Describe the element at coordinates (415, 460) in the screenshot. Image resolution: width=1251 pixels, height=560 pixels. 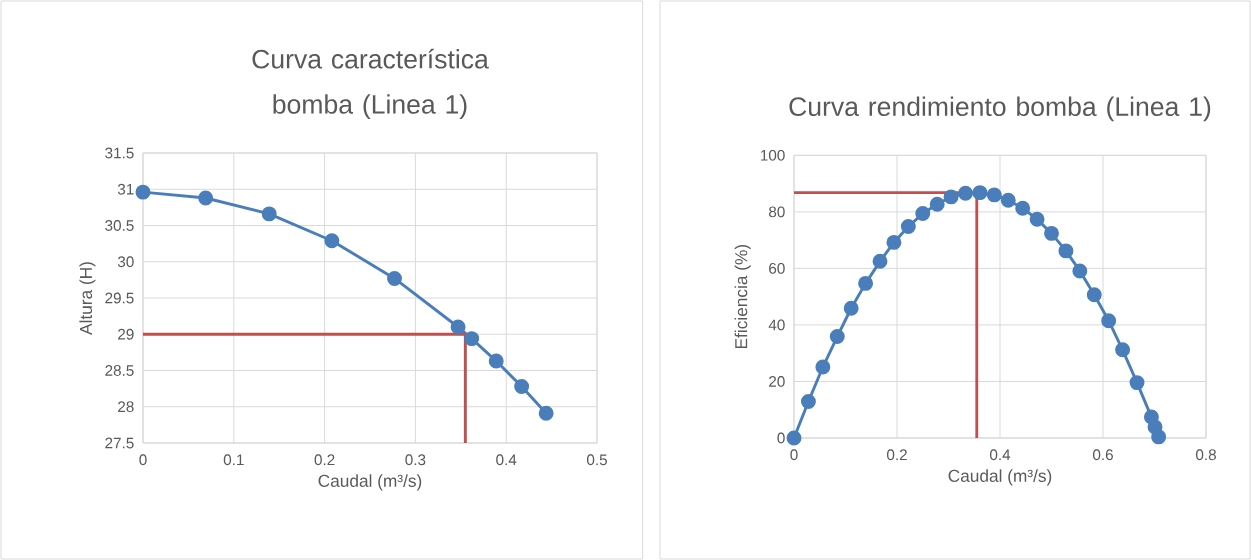
I see `x-tick-label: 0.3` at that location.